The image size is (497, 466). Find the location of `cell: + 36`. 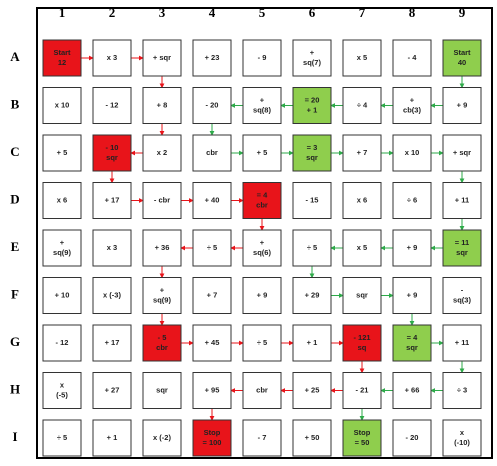

cell: + 36 is located at coordinates (162, 248).